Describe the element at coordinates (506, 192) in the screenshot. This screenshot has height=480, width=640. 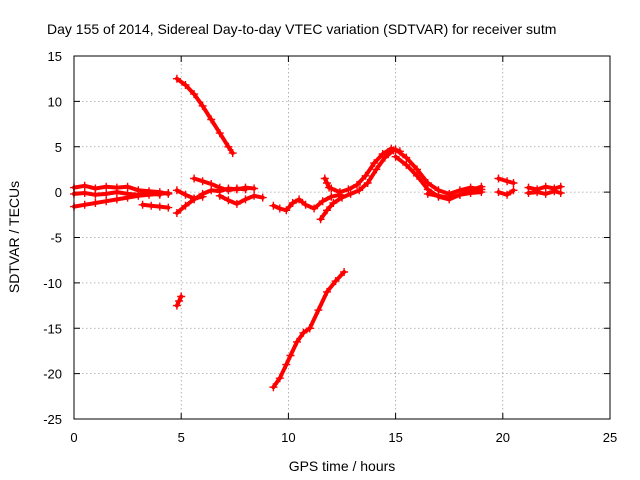
I see `series-seg-e2` at that location.